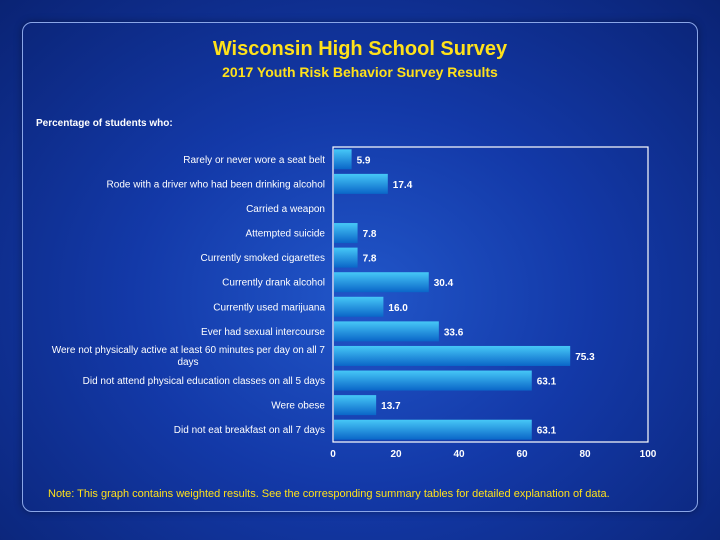 This screenshot has width=720, height=540. I want to click on x-tick-label: 80, so click(585, 454).